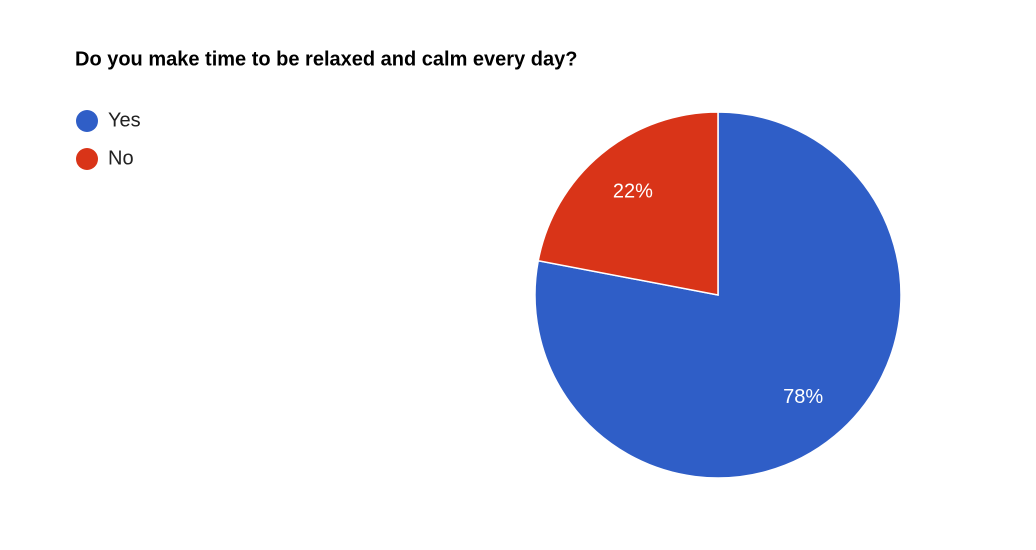  Describe the element at coordinates (633, 191) in the screenshot. I see `value-label: 22%` at that location.